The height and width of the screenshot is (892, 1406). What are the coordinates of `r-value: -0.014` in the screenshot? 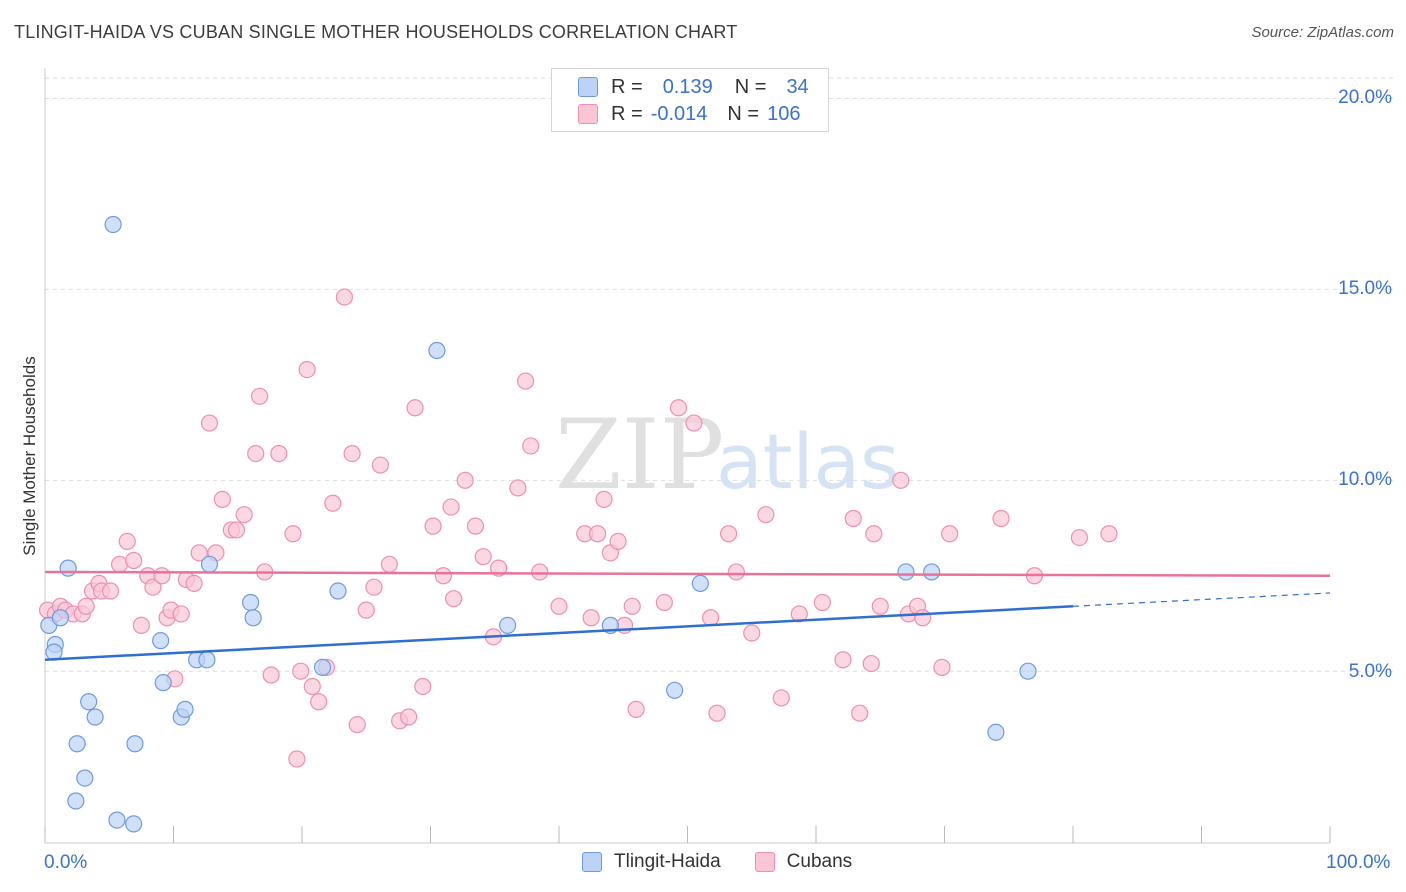 It's located at (679, 113).